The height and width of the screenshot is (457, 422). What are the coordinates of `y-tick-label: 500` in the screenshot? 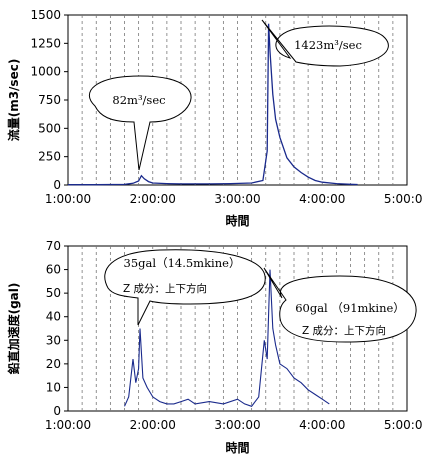 It's located at (49, 128).